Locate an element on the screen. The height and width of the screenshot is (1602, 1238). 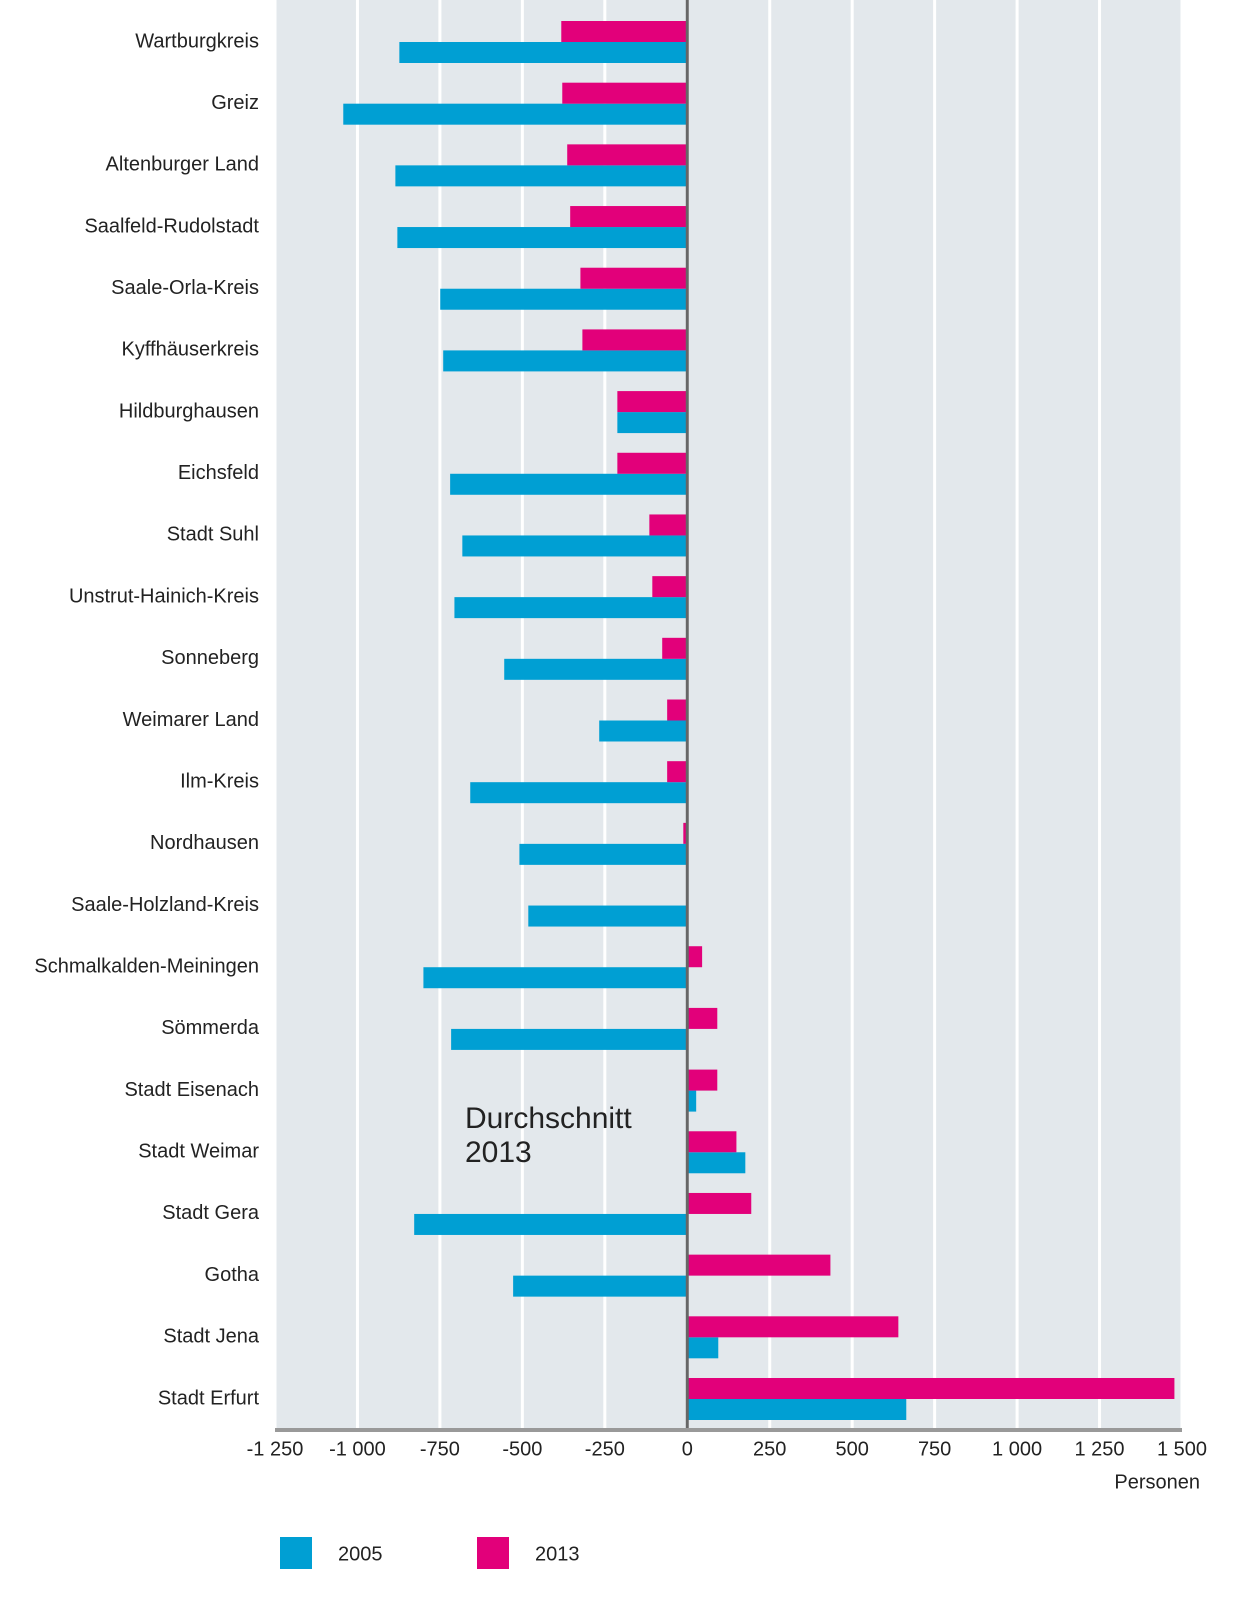
x-tick-label: 1 250 is located at coordinates (1100, 1449).